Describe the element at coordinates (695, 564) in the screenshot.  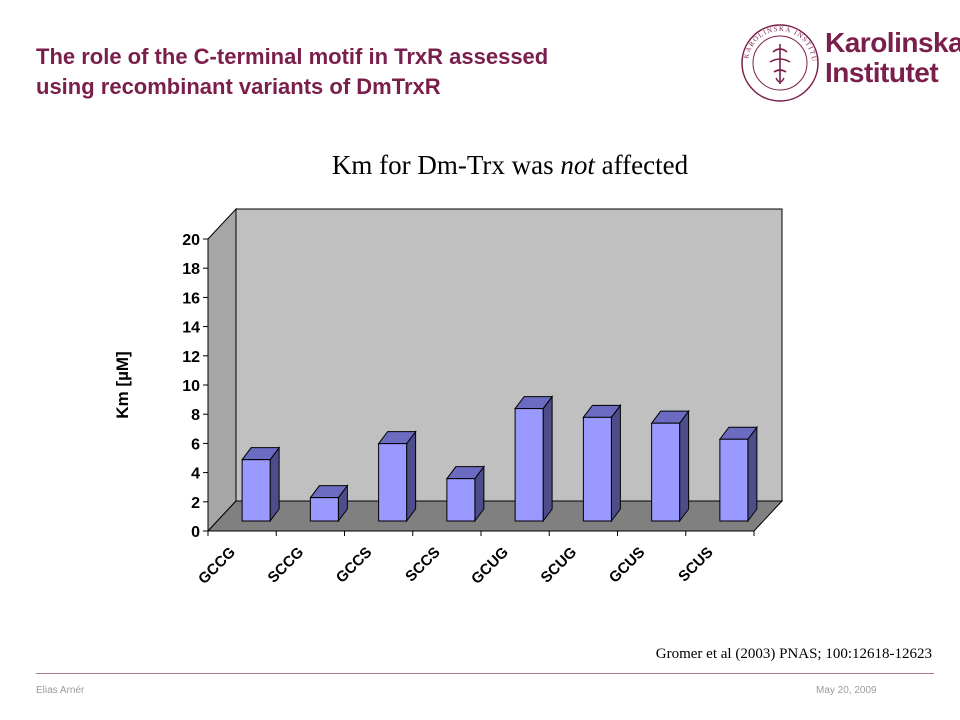
I see `x-tick-label: SCUS` at that location.